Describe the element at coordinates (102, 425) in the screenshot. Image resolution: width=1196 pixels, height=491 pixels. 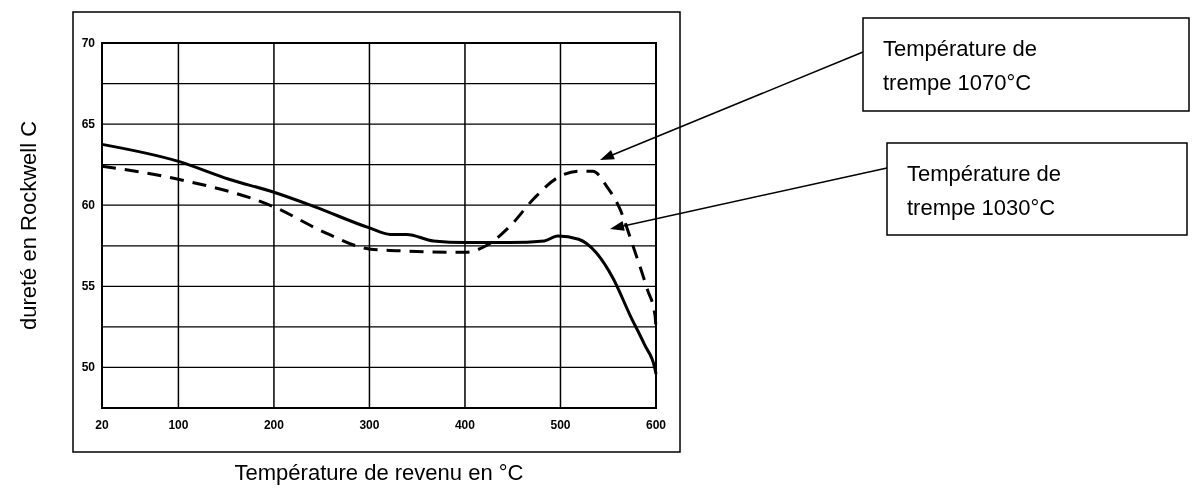
I see `x-tick-label: 20` at that location.